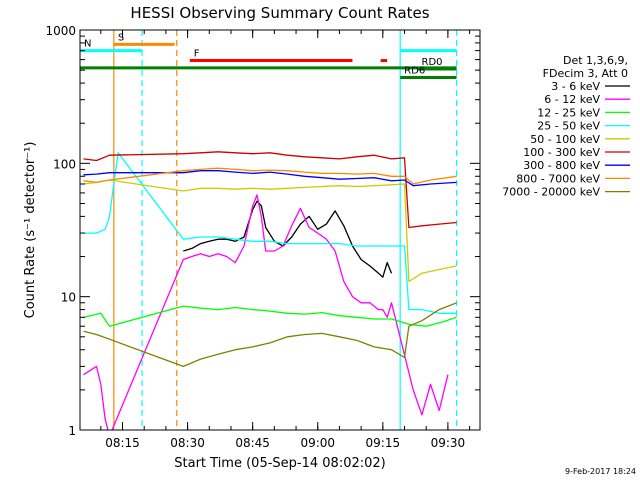 This screenshot has width=640, height=480. Describe the element at coordinates (585, 73) in the screenshot. I see `legend-header-1: FDecim 3, Att 0` at that location.